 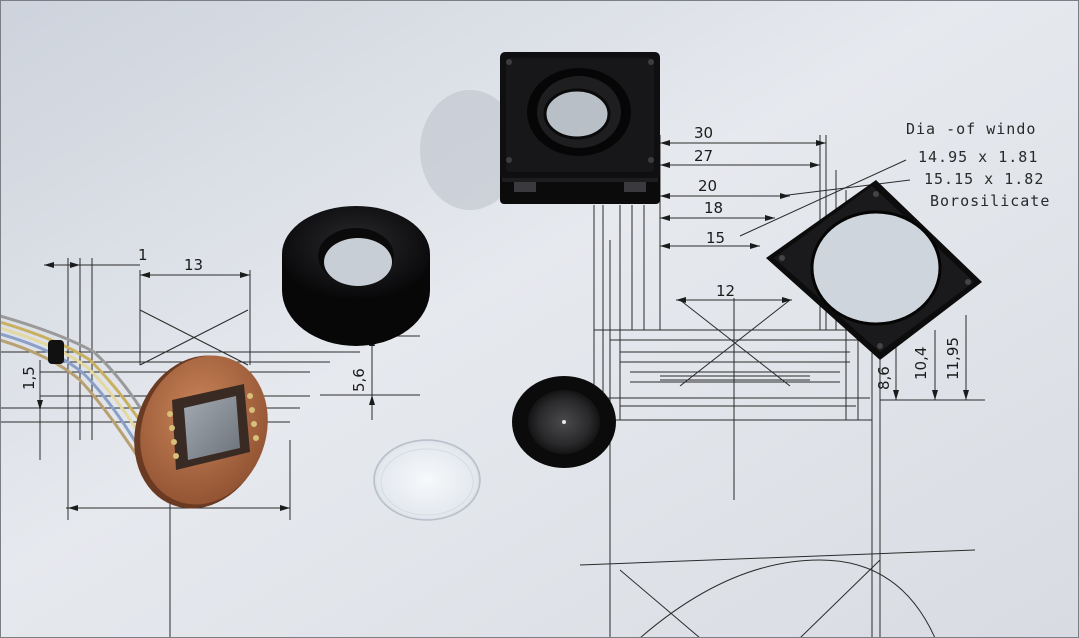 I want to click on dim-18: 18, so click(x=713, y=208).